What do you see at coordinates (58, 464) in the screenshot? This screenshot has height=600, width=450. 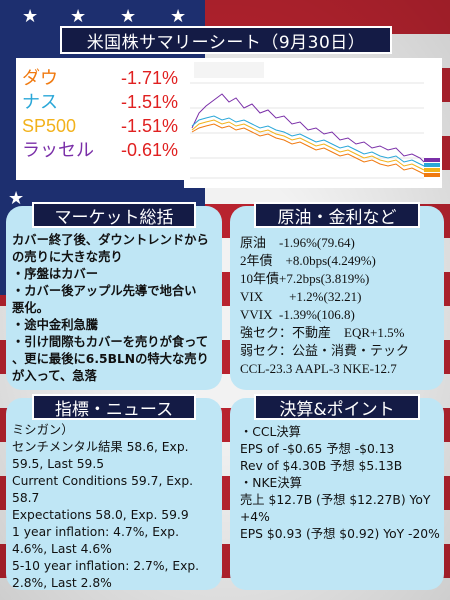 I see `text-line: 59.5, Last 59.5` at bounding box center [58, 464].